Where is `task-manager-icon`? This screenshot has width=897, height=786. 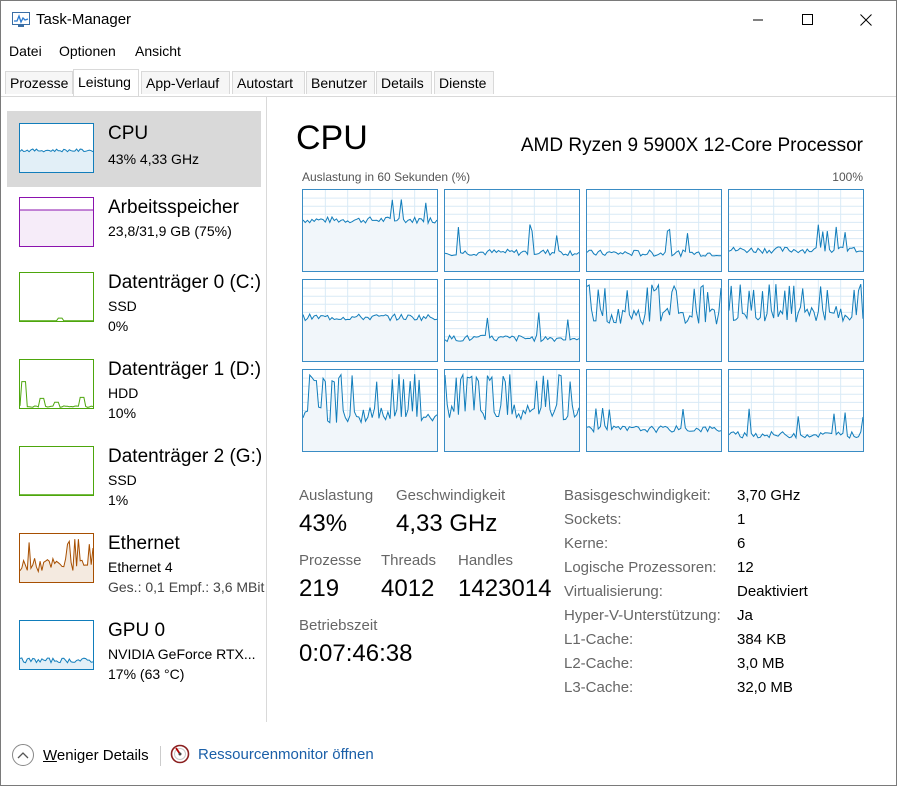 task-manager-icon is located at coordinates (21, 19).